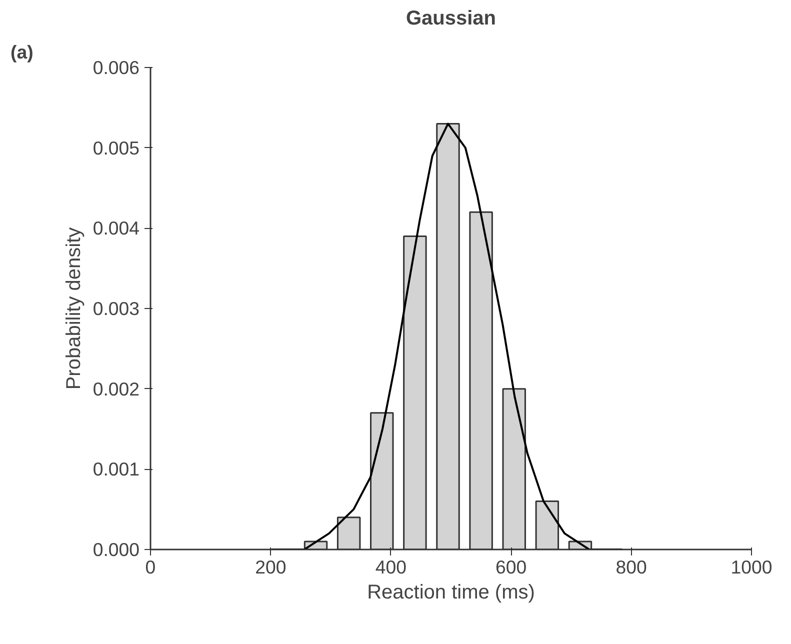 The image size is (791, 644). What do you see at coordinates (116, 308) in the screenshot?
I see `y-tick-label: 0.003` at bounding box center [116, 308].